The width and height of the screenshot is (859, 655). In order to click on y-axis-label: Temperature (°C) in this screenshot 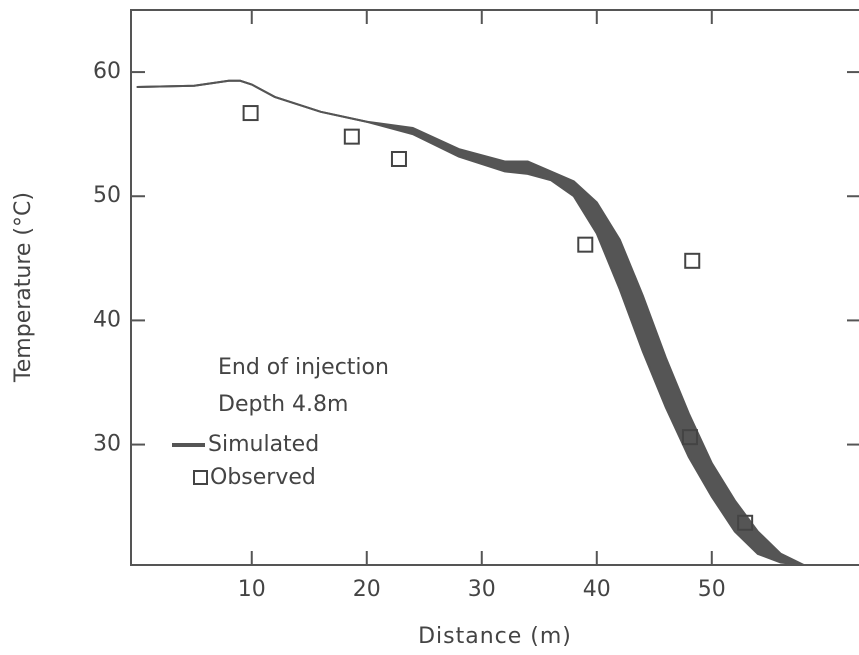, I will do `click(23, 287)`.